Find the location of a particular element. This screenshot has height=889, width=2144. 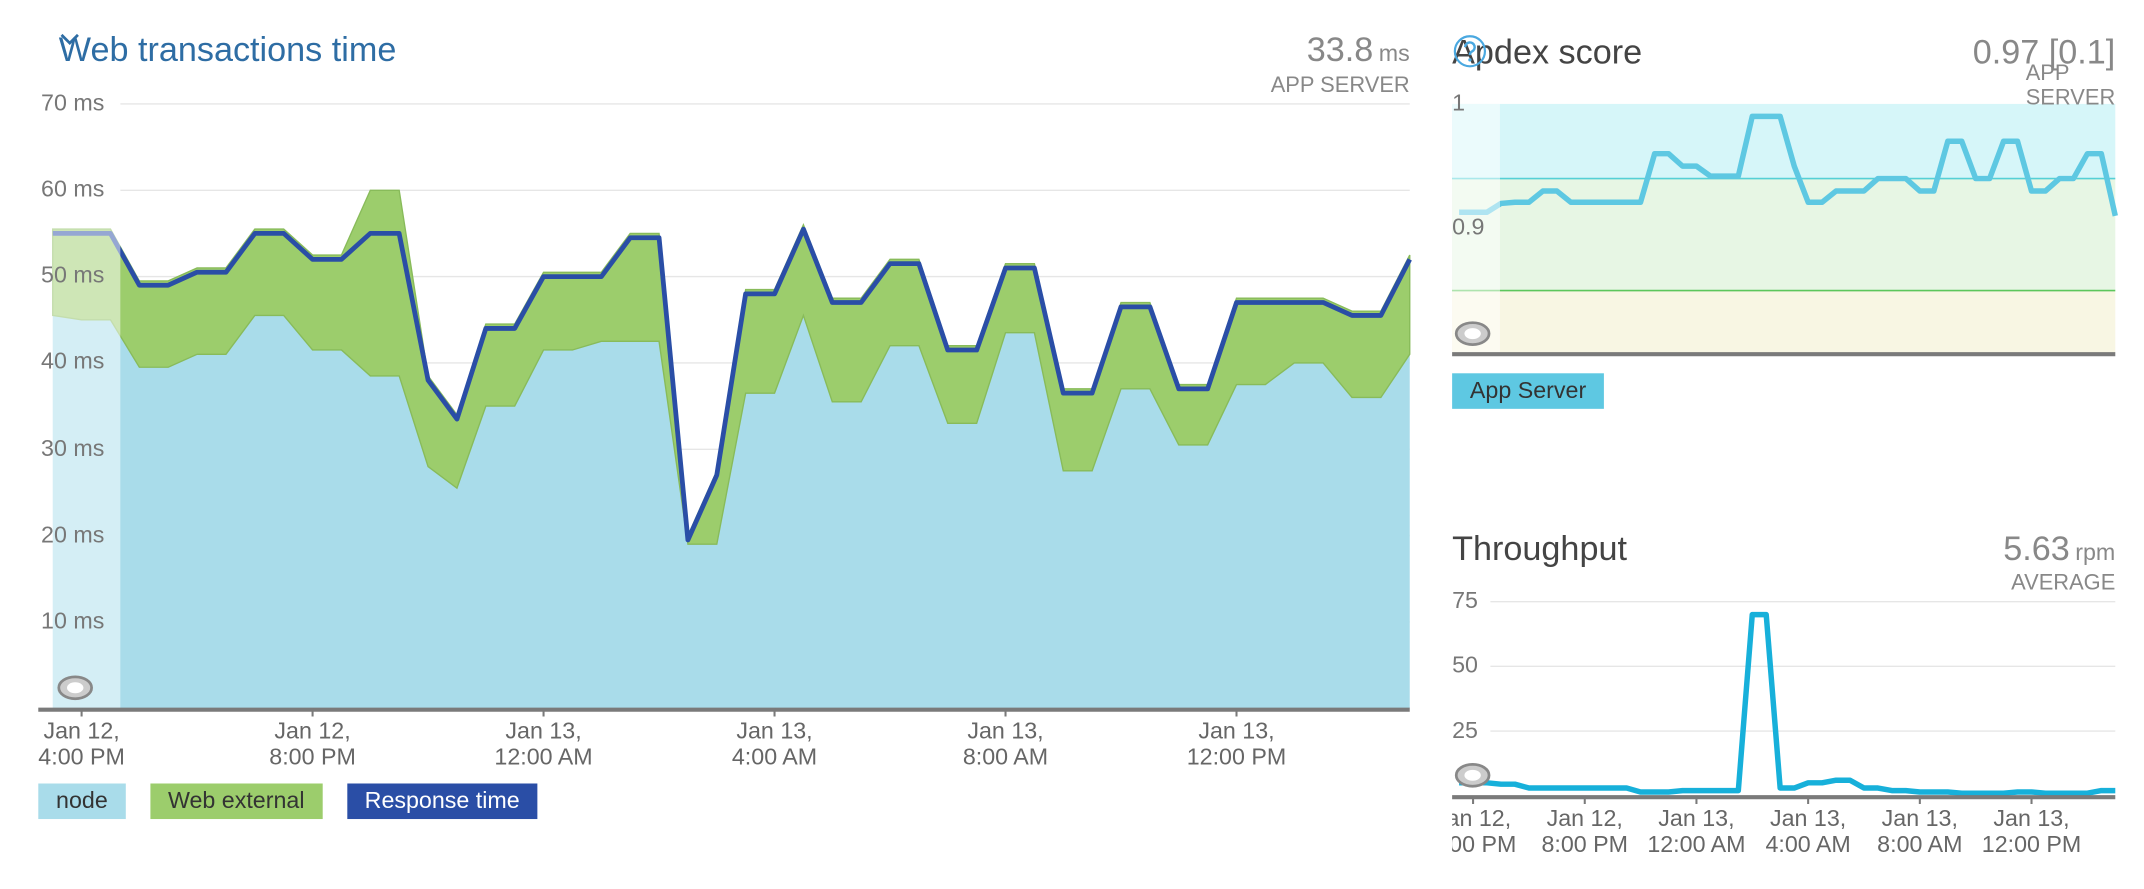

summary-value: 5.63 rpm is located at coordinates (2059, 550).